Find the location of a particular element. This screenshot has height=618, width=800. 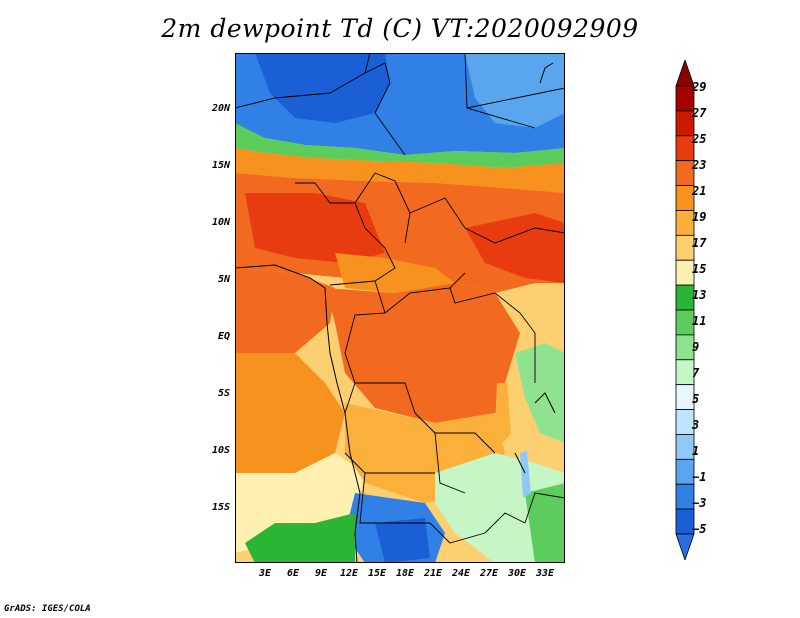

lon-label: 21E is located at coordinates (433, 573).